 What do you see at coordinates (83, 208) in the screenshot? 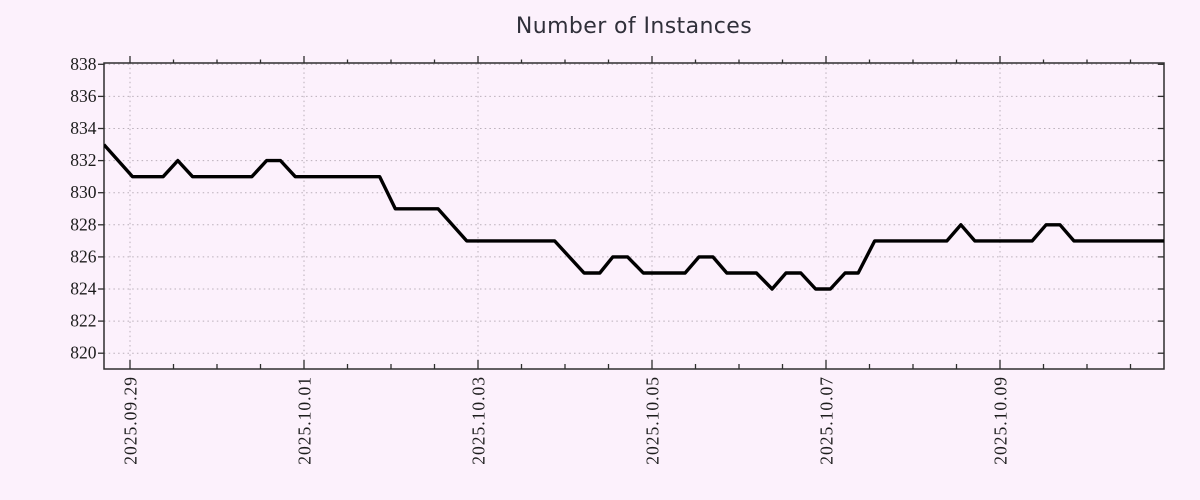
I see `y-tick-labels: 820 822 824 826 828 830 832 834 836 838` at bounding box center [83, 208].